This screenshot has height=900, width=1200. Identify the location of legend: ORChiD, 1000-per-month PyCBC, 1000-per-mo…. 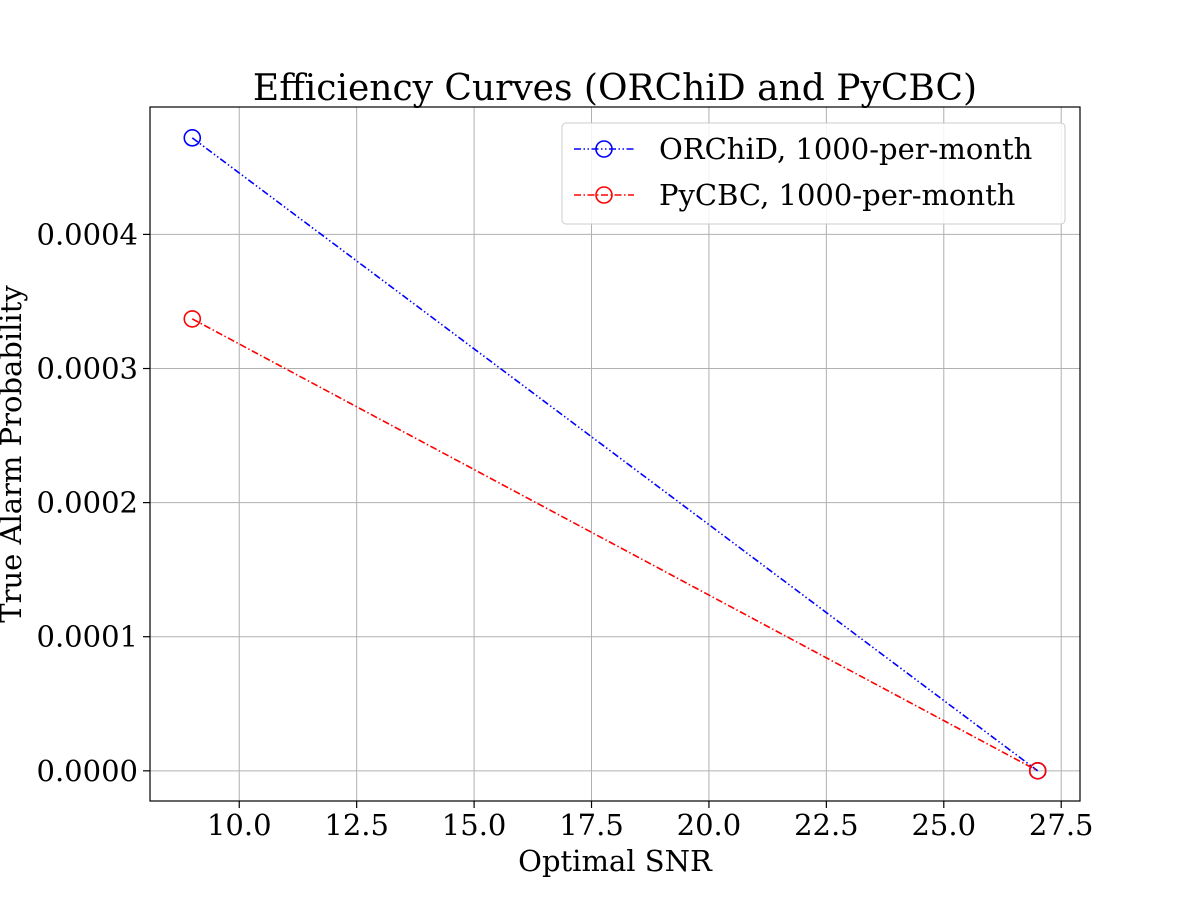
(813, 173).